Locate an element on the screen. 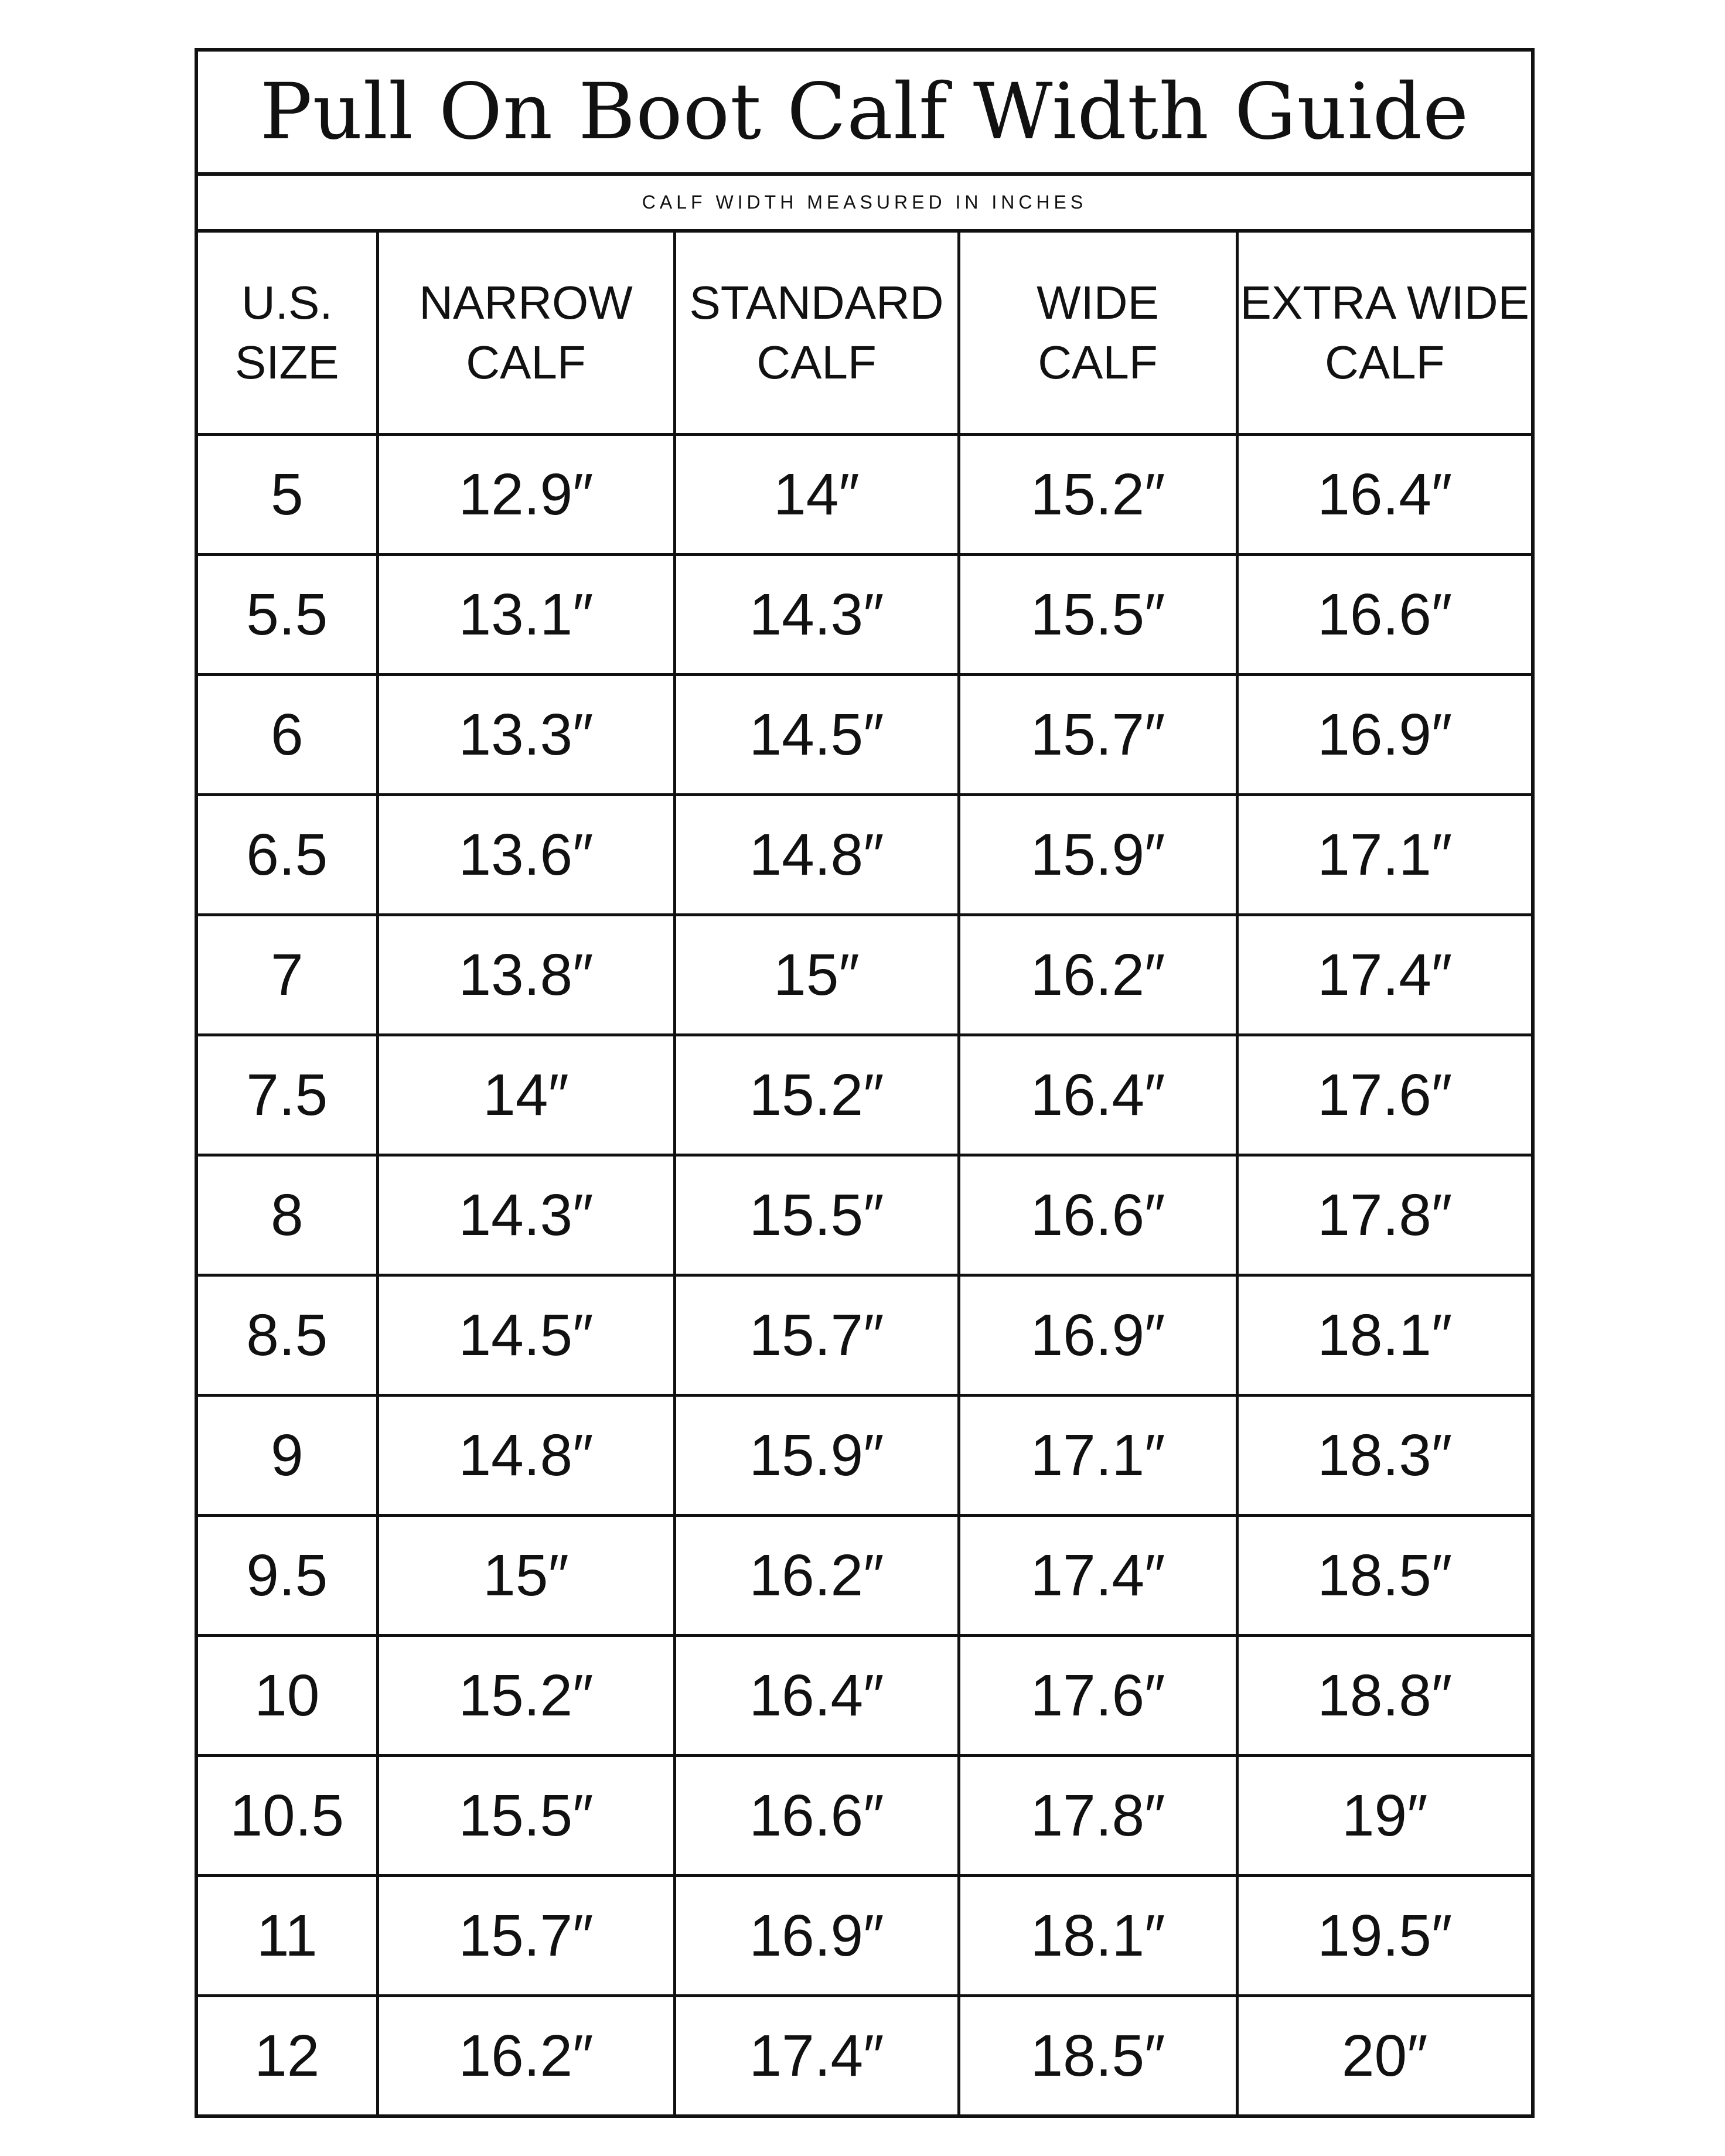  cell-narrow-calf: 13.8″ is located at coordinates (526, 975).